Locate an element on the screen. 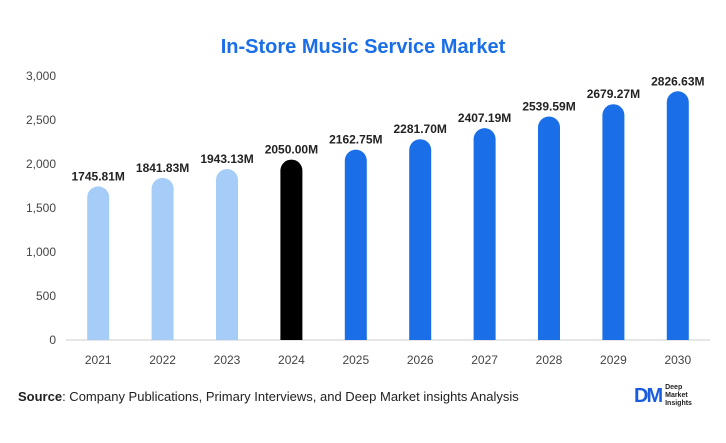 This screenshot has width=726, height=443. data-label: 2679.27M is located at coordinates (613, 94).